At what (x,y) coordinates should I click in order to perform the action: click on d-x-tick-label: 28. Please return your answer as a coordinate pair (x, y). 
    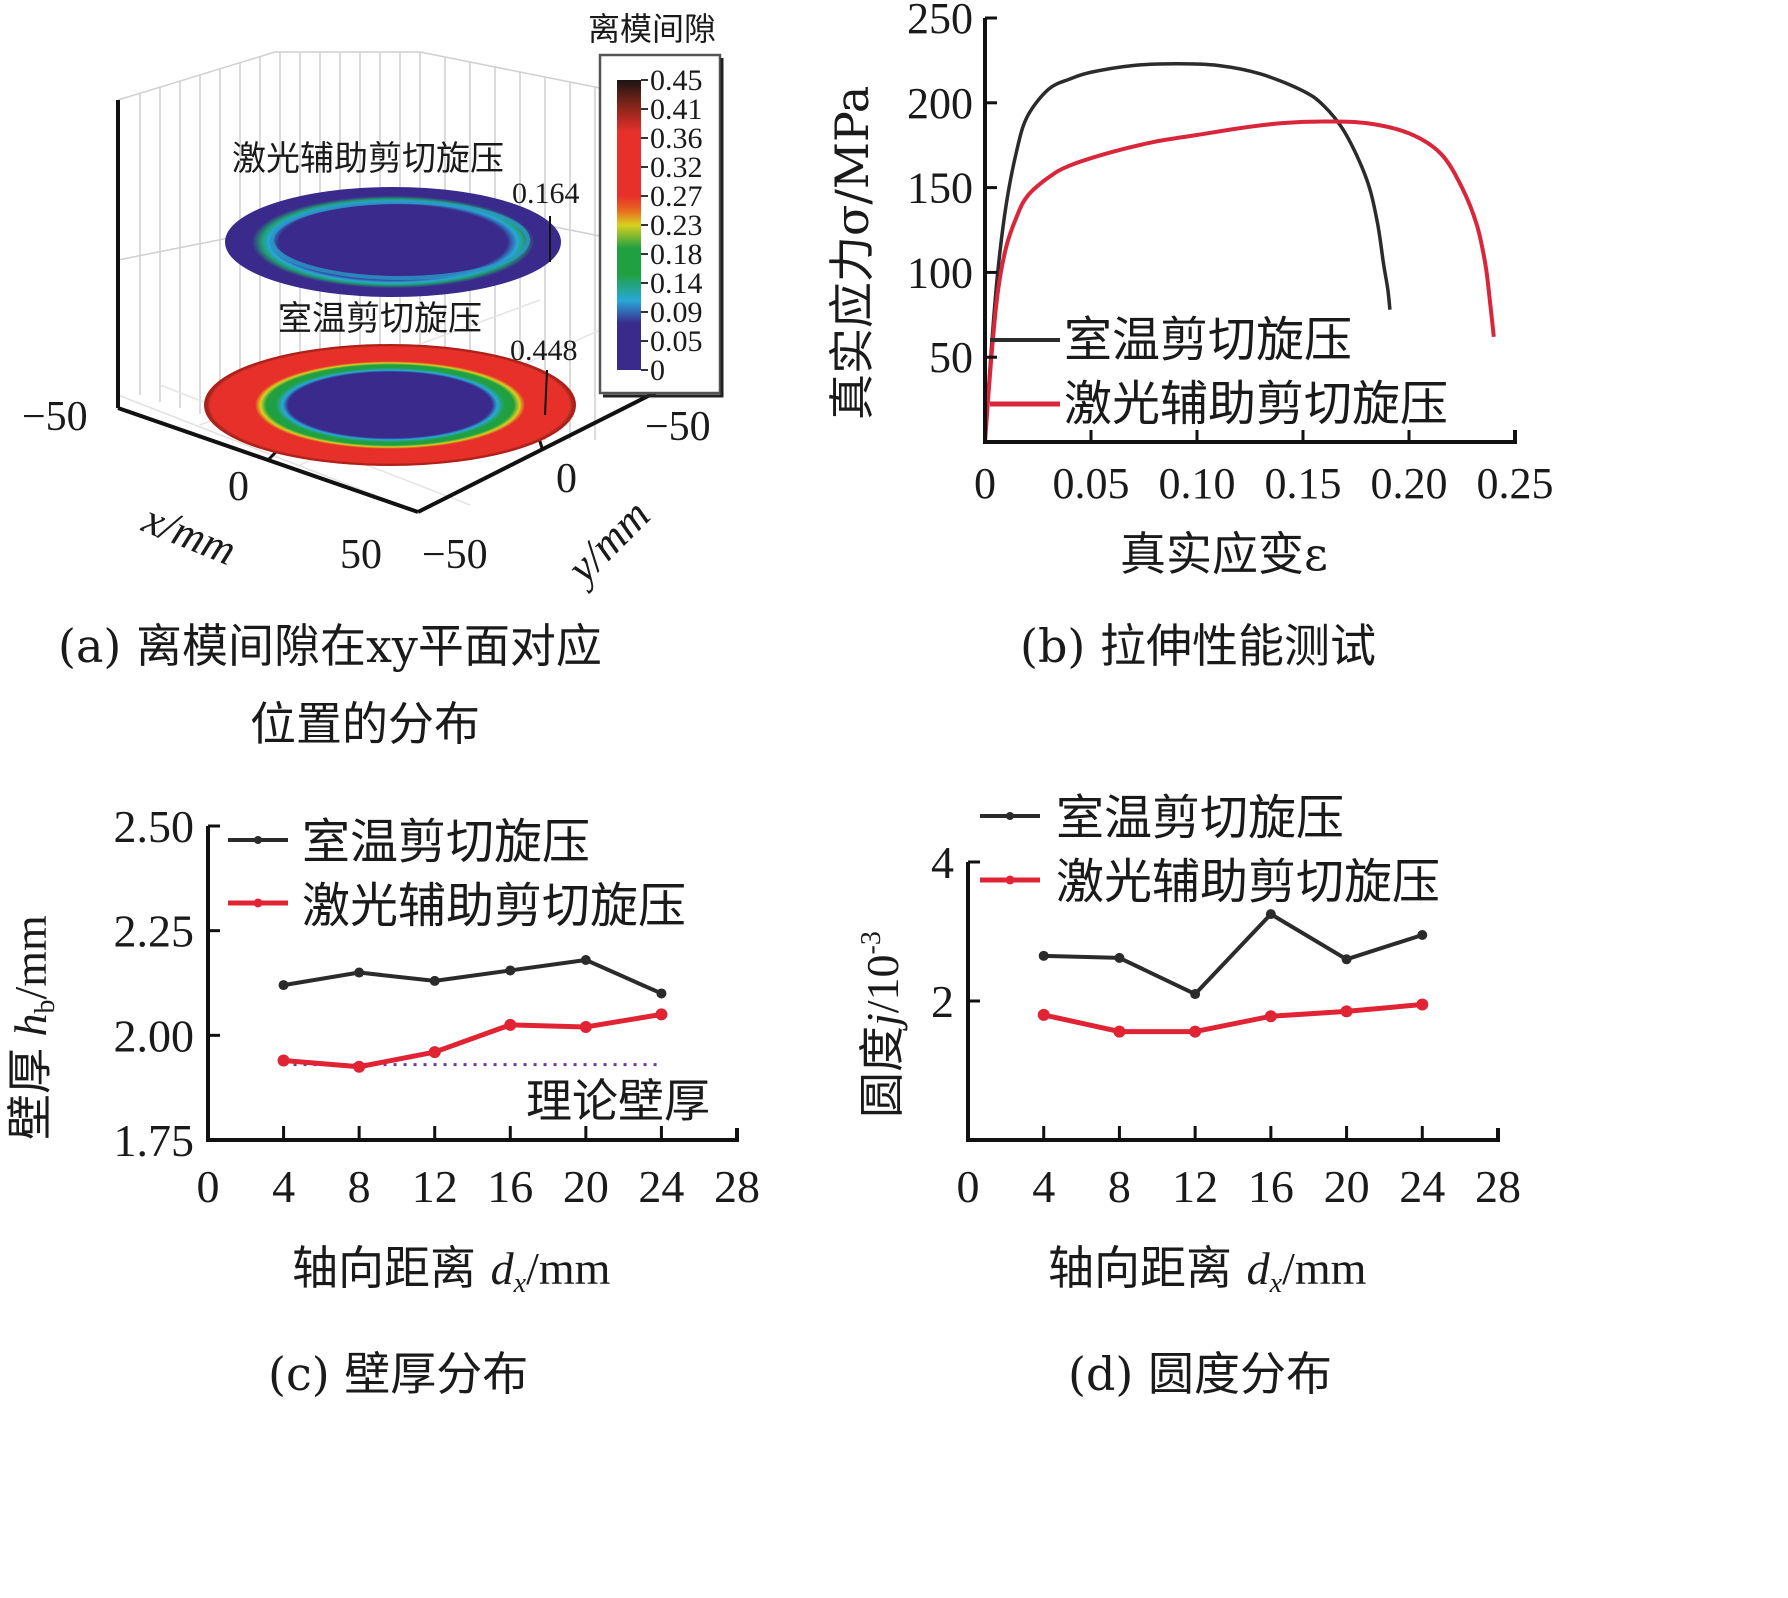
    Looking at the image, I should click on (1498, 1186).